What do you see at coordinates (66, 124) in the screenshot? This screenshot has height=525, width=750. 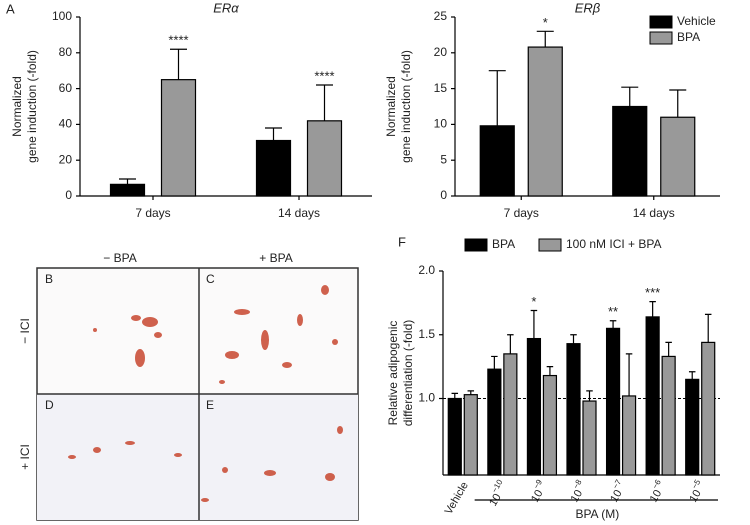 I see `y-tick-label: 40` at bounding box center [66, 124].